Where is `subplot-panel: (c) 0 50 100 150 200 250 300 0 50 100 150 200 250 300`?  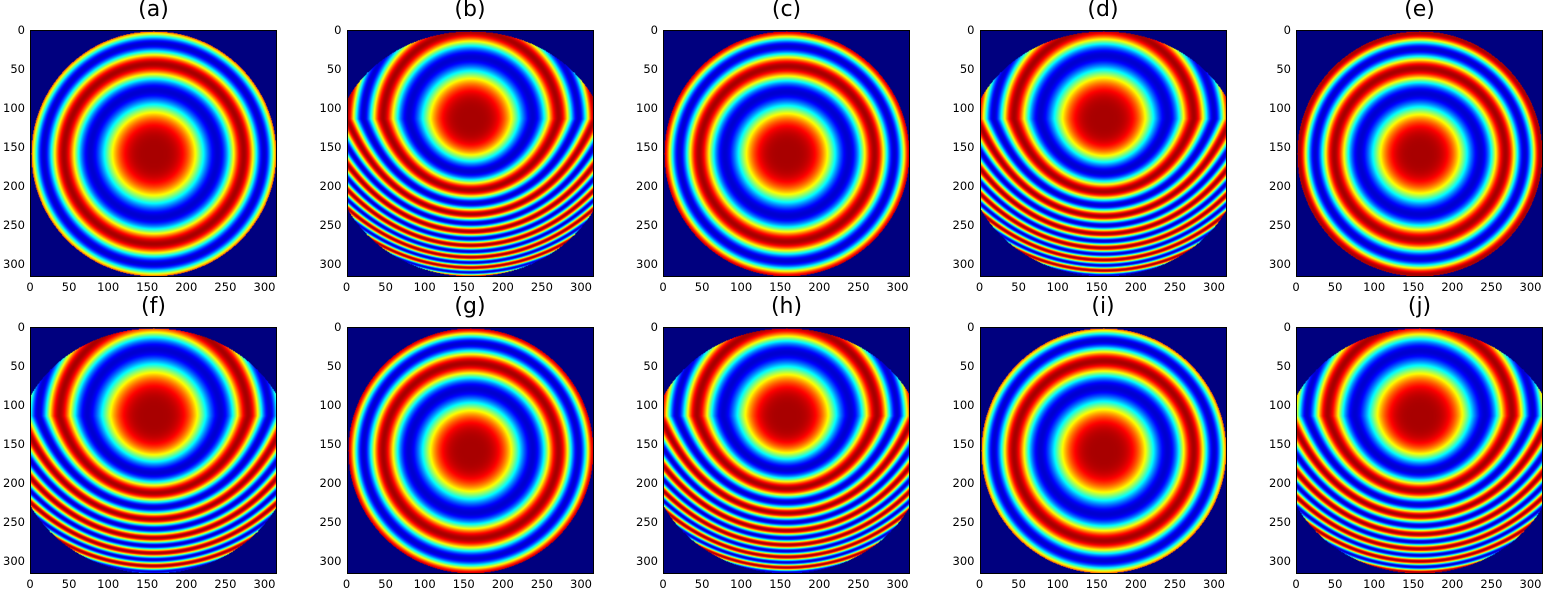
subplot-panel: (c) 0 50 100 150 200 250 300 0 50 100 150 200 250 300 is located at coordinates (773, 147).